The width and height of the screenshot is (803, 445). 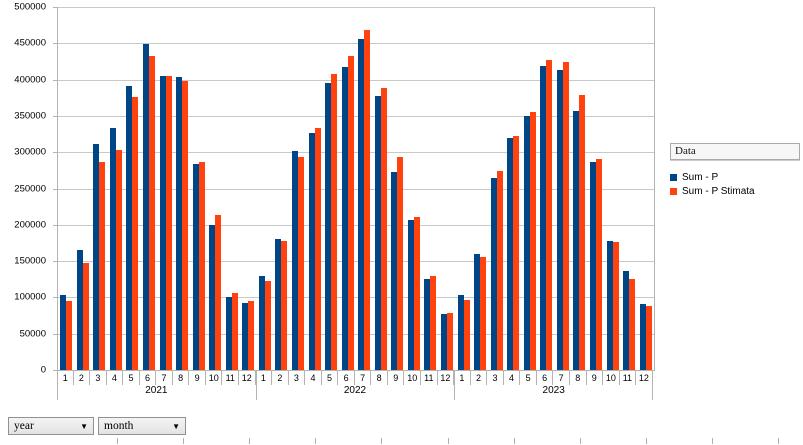 What do you see at coordinates (43, 370) in the screenshot?
I see `y-axis-tick-label: 0` at bounding box center [43, 370].